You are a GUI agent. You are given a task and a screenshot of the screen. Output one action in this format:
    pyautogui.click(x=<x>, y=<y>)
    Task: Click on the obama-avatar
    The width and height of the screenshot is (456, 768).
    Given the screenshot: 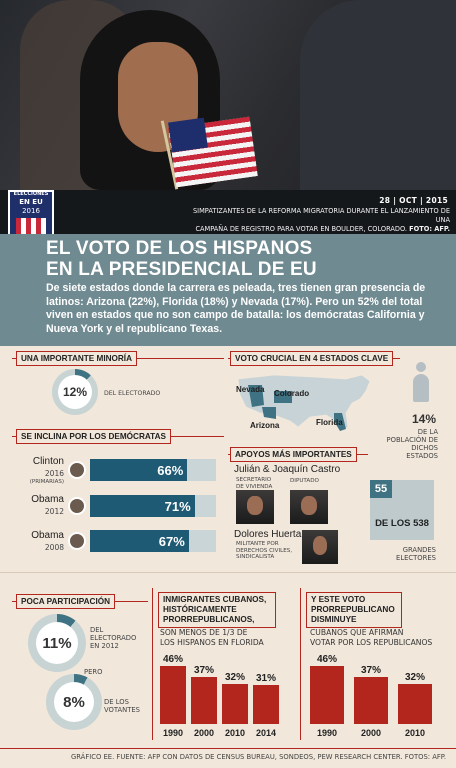 What is the action you would take?
    pyautogui.click(x=77, y=506)
    